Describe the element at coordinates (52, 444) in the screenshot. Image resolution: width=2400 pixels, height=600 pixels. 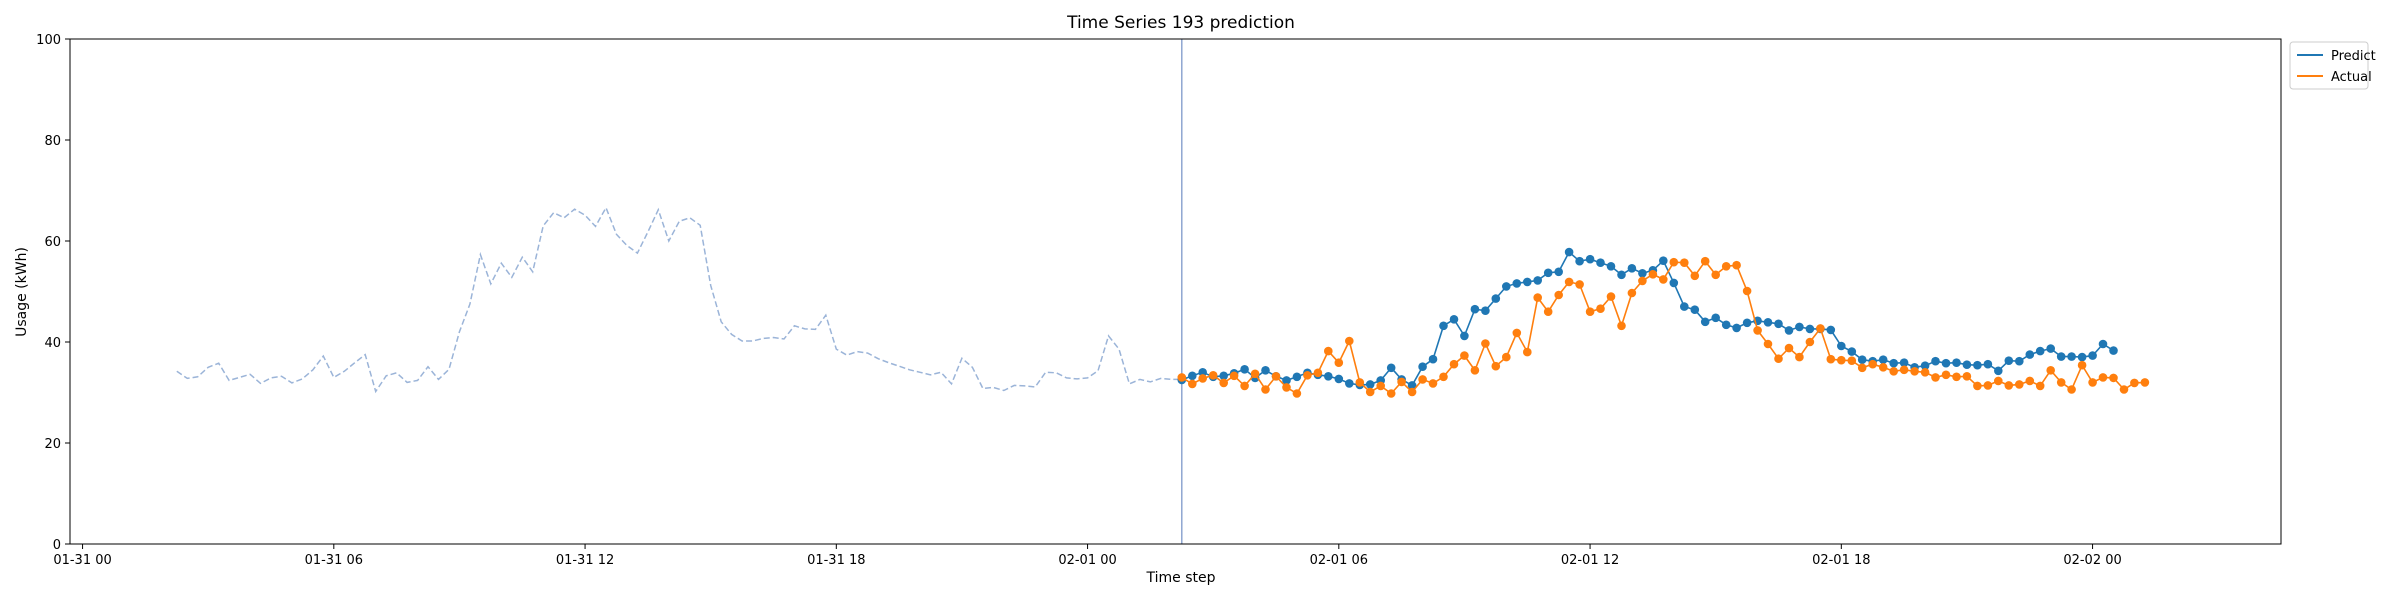
I see `y-tick-label: 20` at that location.